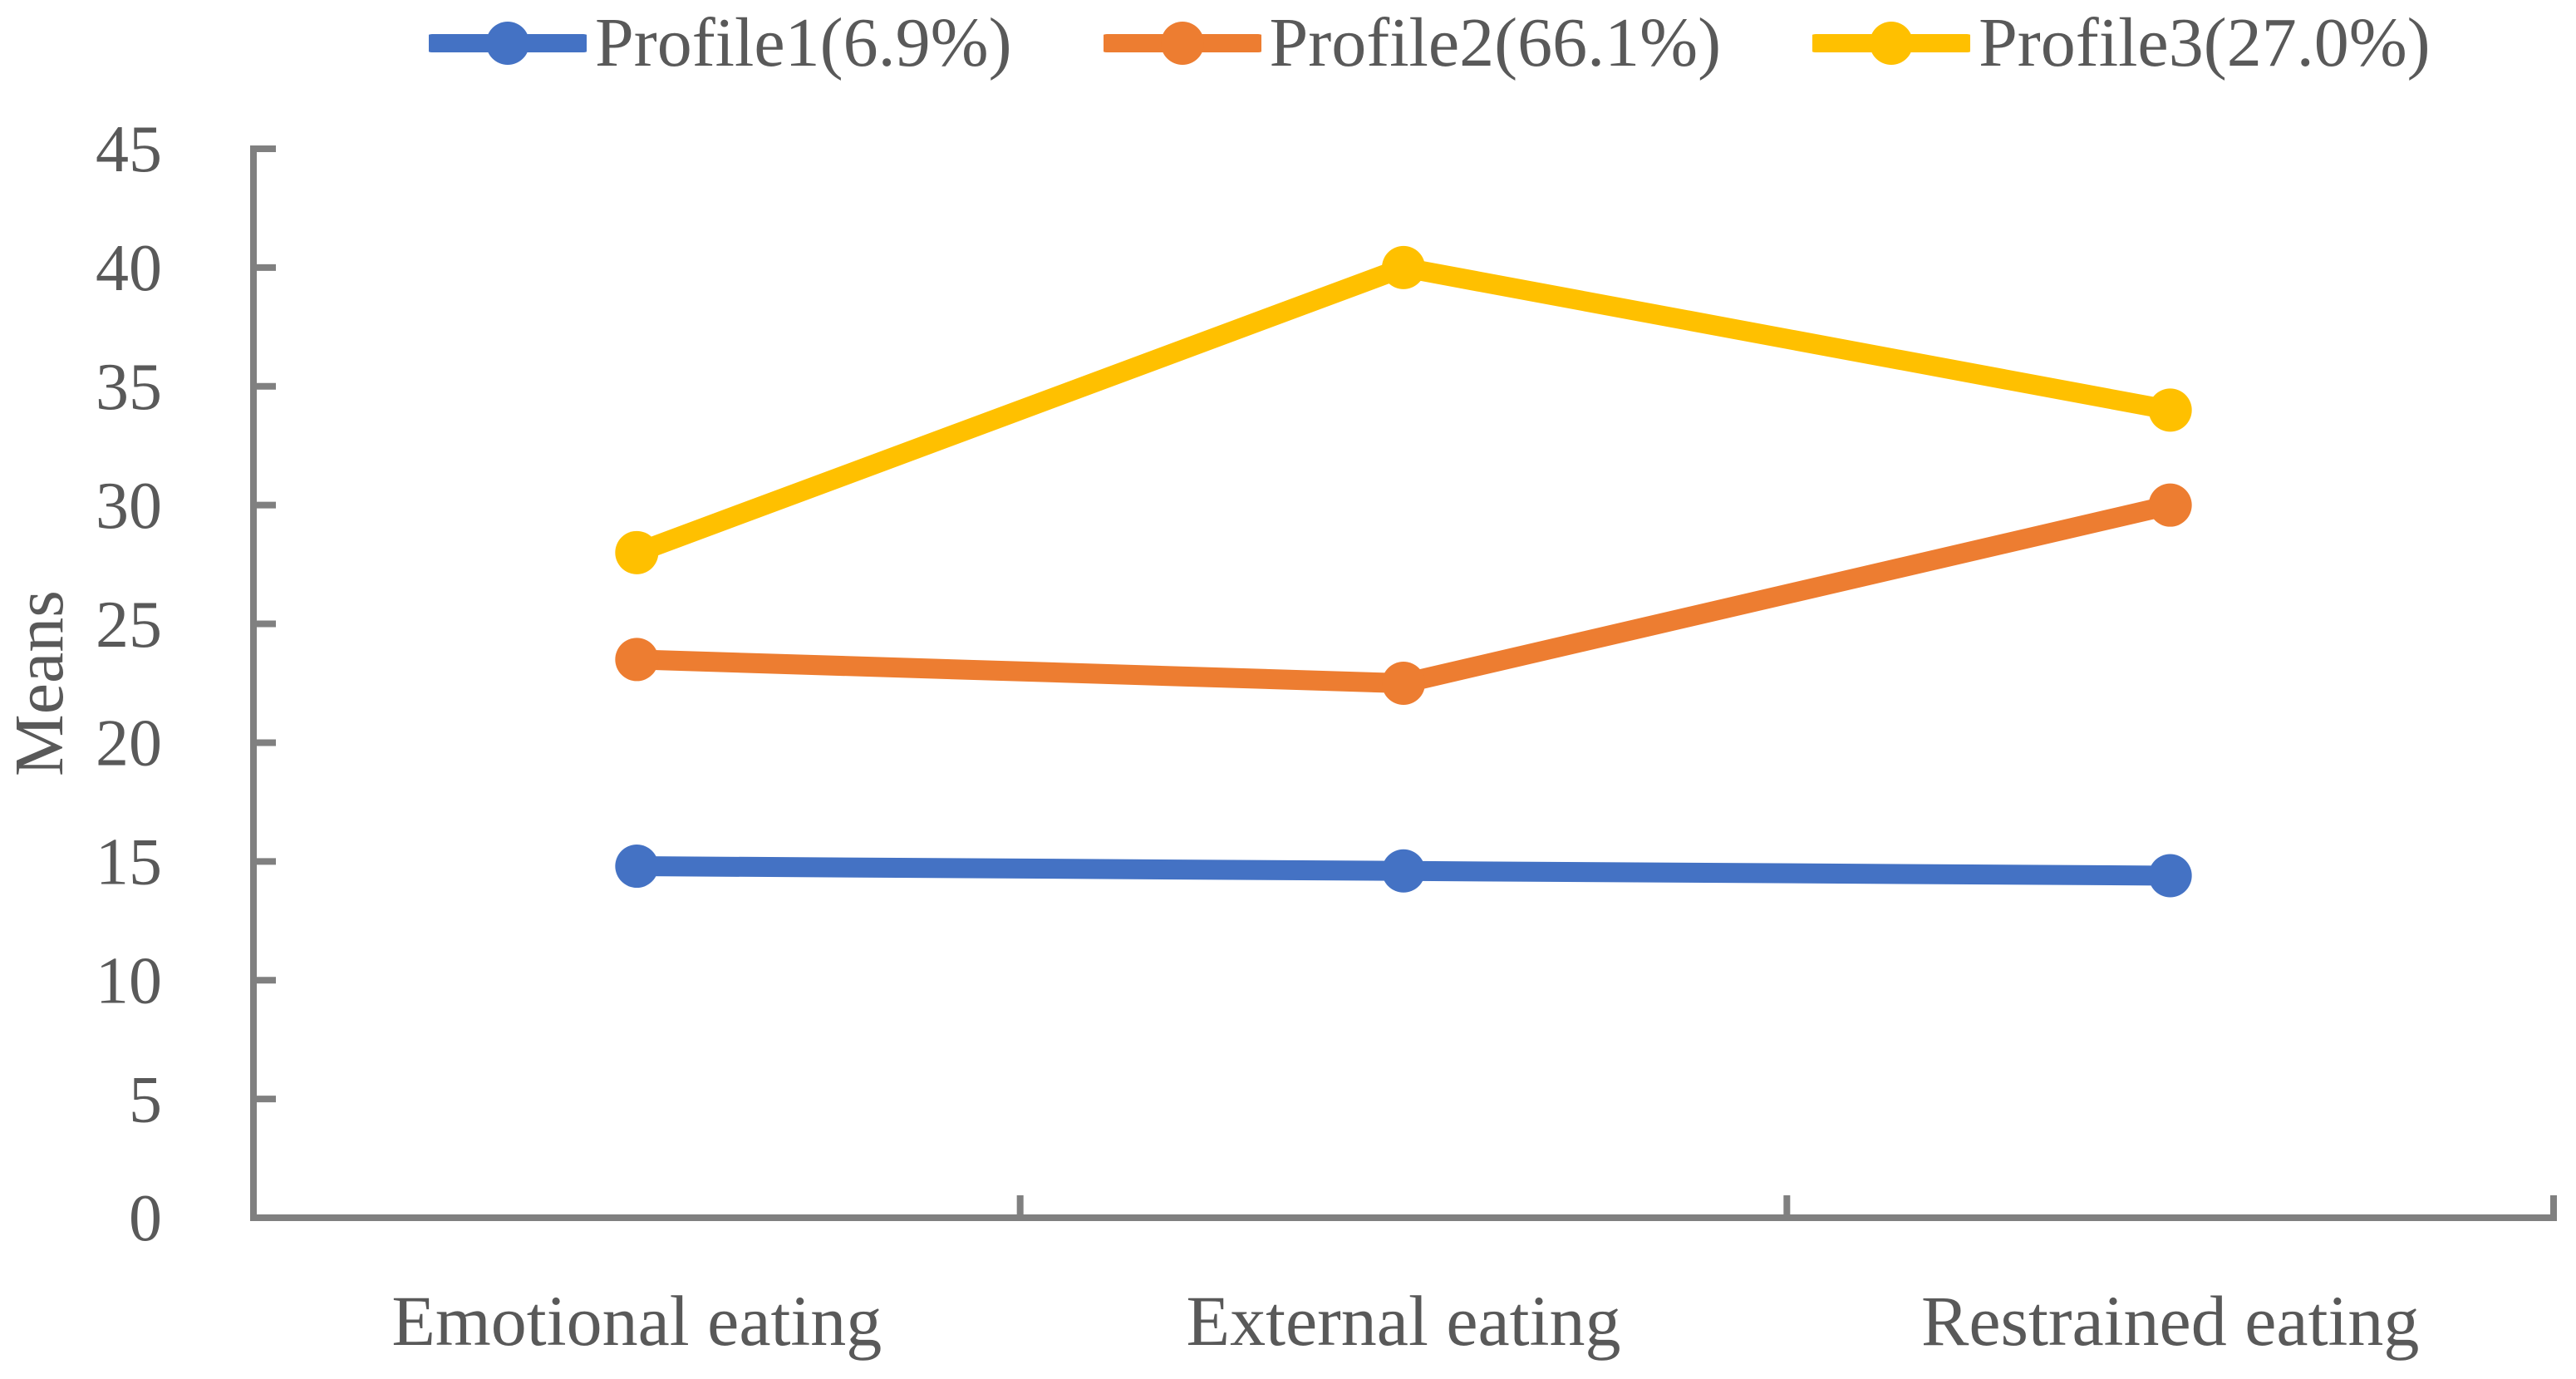  I want to click on legend-item-label: Profile3(27.0%), so click(2205, 42).